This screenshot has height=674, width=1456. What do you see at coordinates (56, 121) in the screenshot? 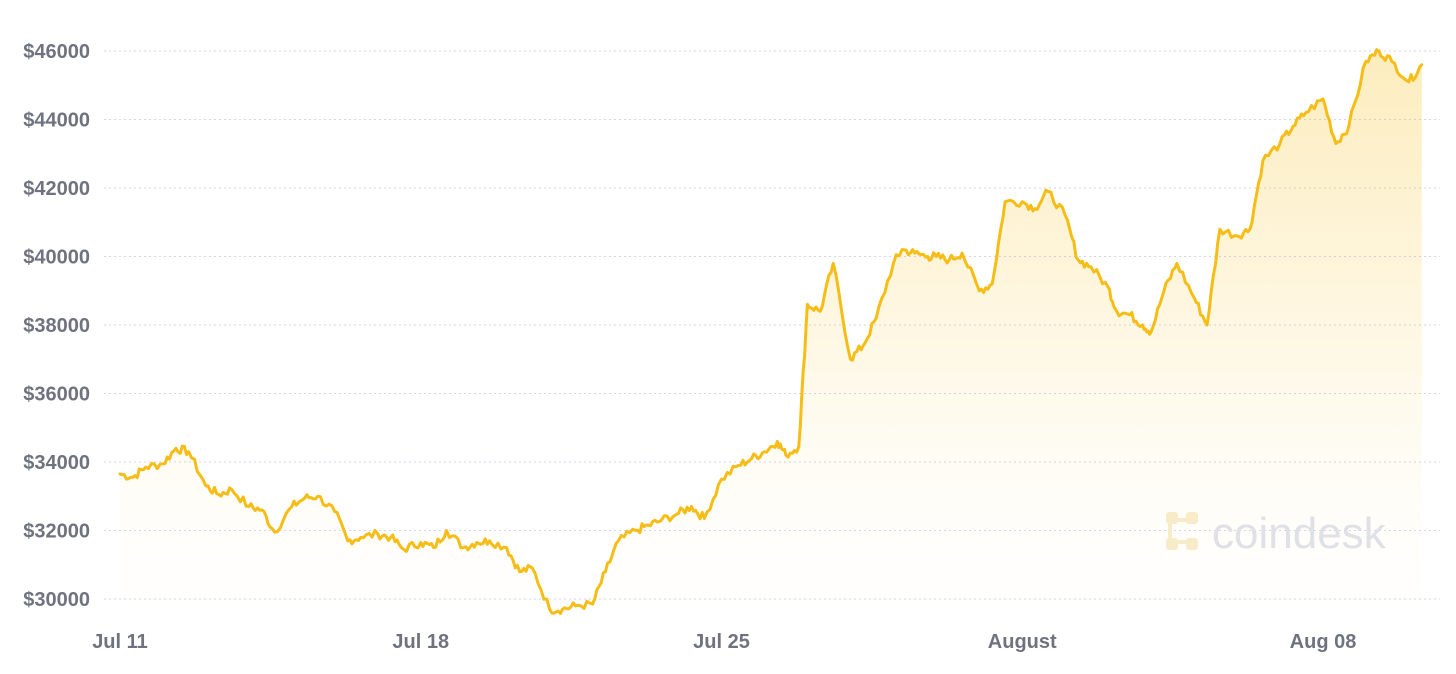
I see `y-tick-label: $44000` at bounding box center [56, 121].